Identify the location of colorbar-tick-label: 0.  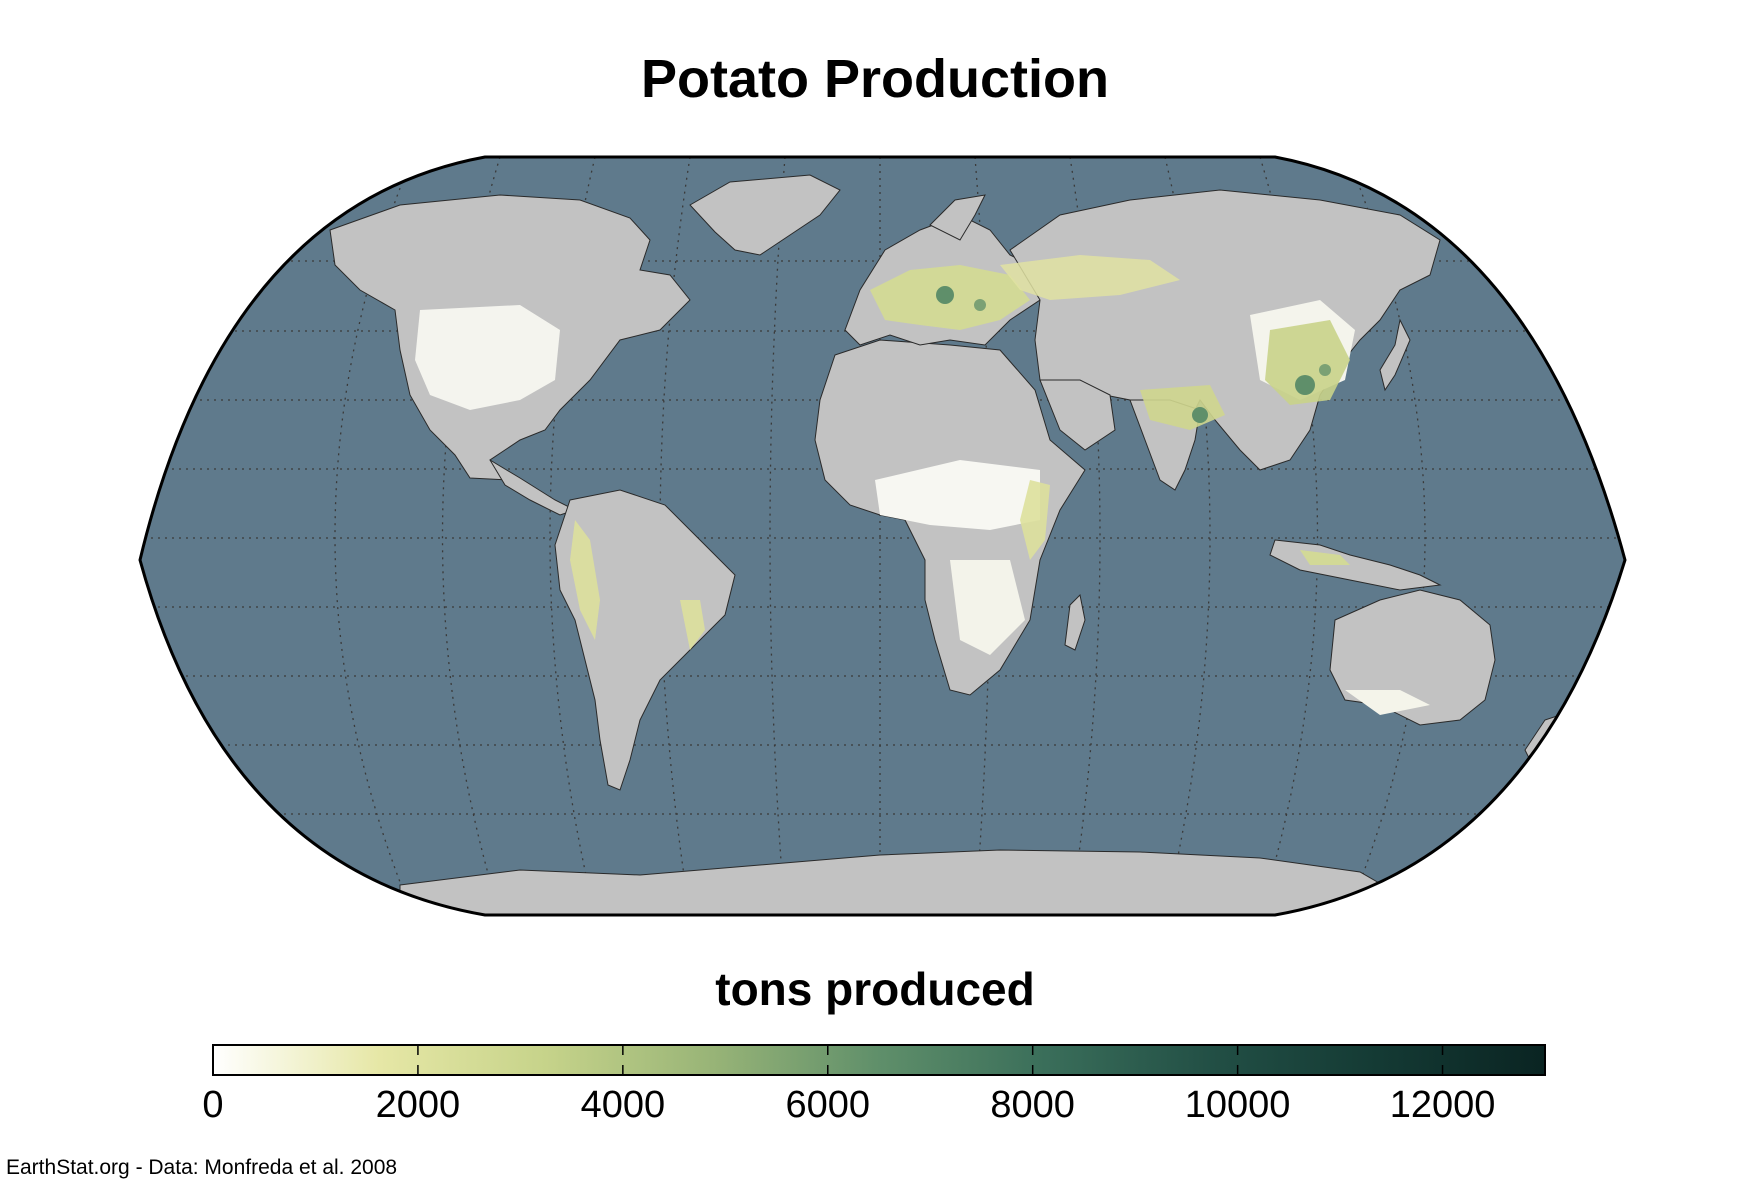
(212, 1105).